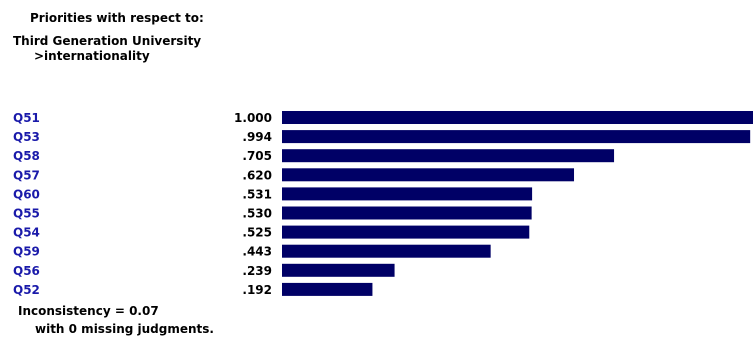  I want to click on value-label-q57: .620, so click(257, 175).